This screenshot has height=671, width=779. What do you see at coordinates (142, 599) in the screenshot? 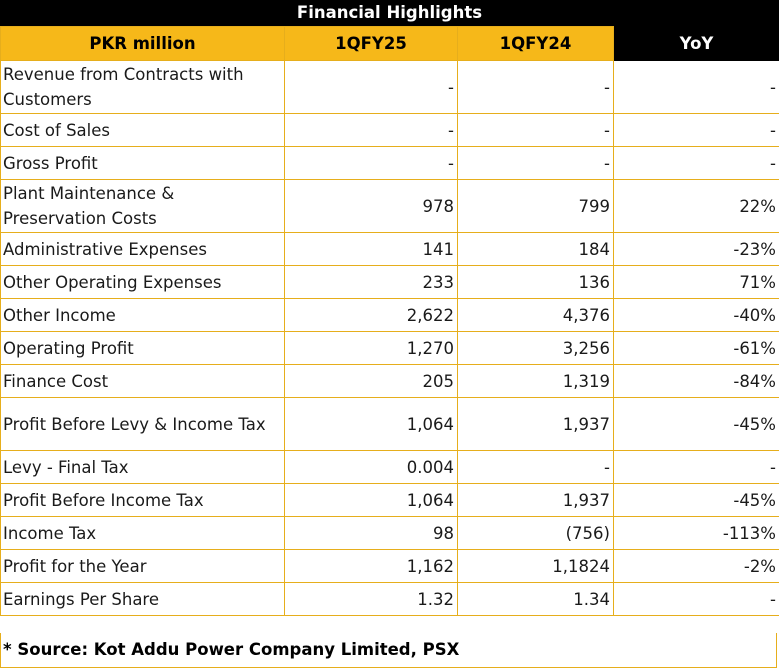
I see `row-label: Earnings Per Share` at bounding box center [142, 599].